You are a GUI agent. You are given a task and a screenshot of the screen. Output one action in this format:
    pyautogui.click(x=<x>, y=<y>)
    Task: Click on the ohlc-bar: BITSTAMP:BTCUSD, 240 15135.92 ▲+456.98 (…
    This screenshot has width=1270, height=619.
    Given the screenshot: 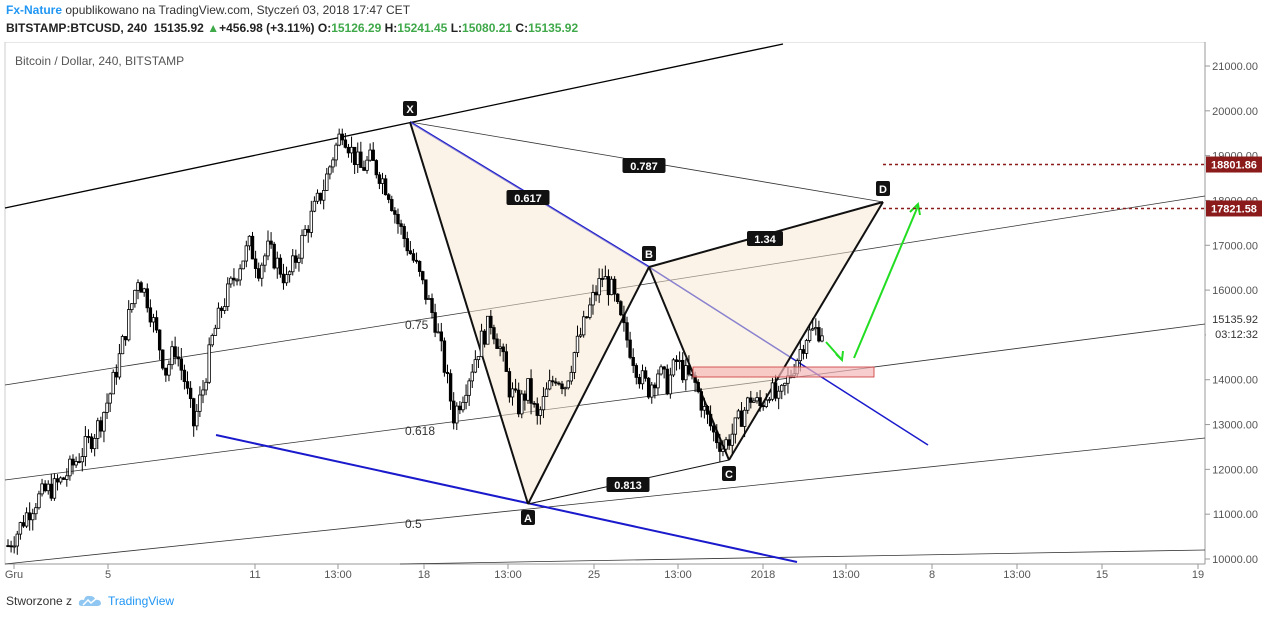 What is the action you would take?
    pyautogui.click(x=292, y=28)
    